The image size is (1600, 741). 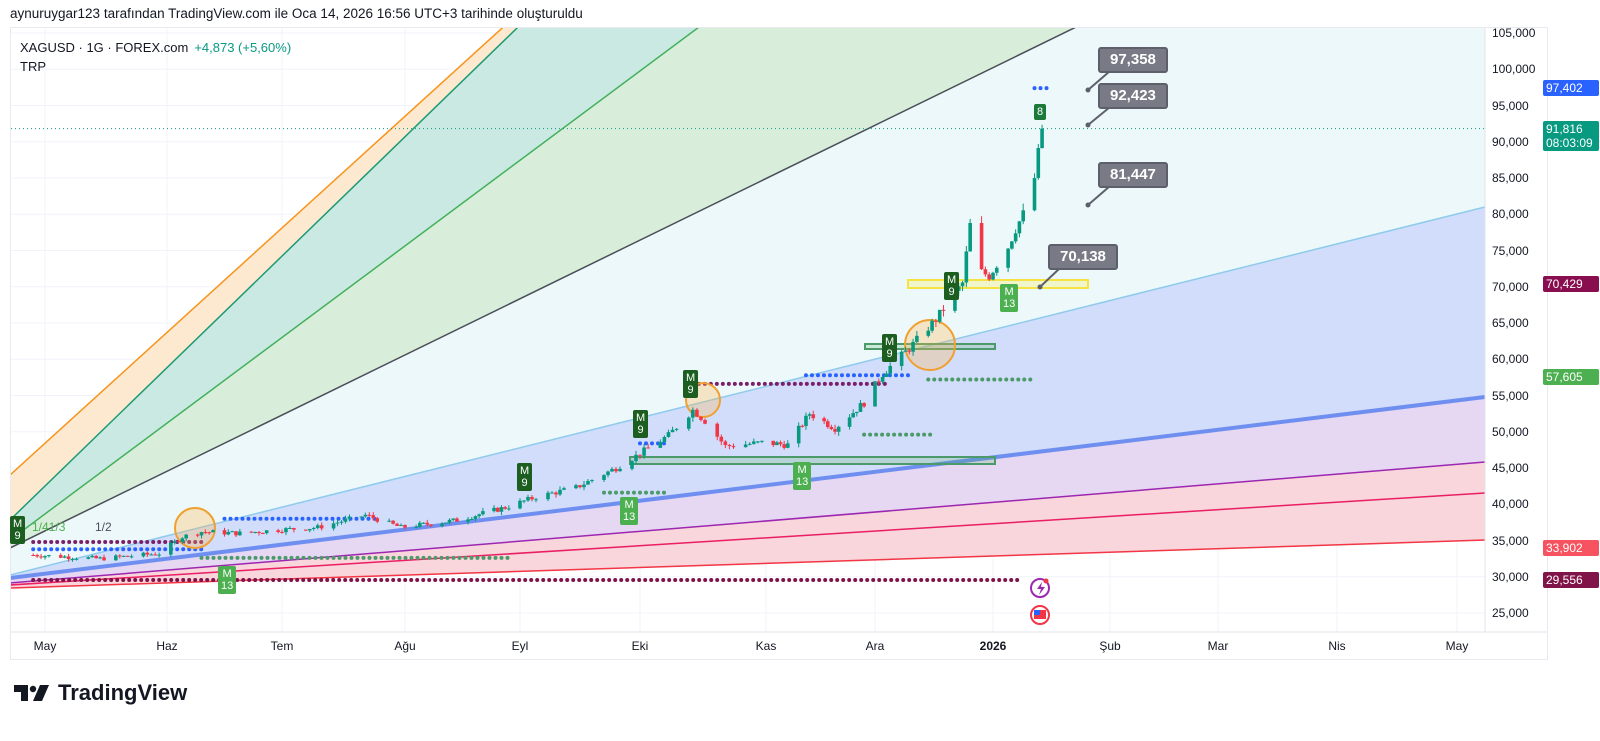 I want to click on time-tick-label: Ara, so click(x=875, y=646).